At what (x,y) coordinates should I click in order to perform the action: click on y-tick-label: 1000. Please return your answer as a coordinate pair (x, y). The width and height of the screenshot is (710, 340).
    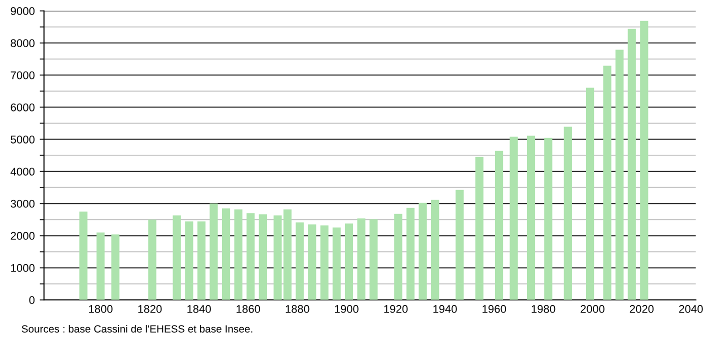
    Looking at the image, I should click on (23, 268).